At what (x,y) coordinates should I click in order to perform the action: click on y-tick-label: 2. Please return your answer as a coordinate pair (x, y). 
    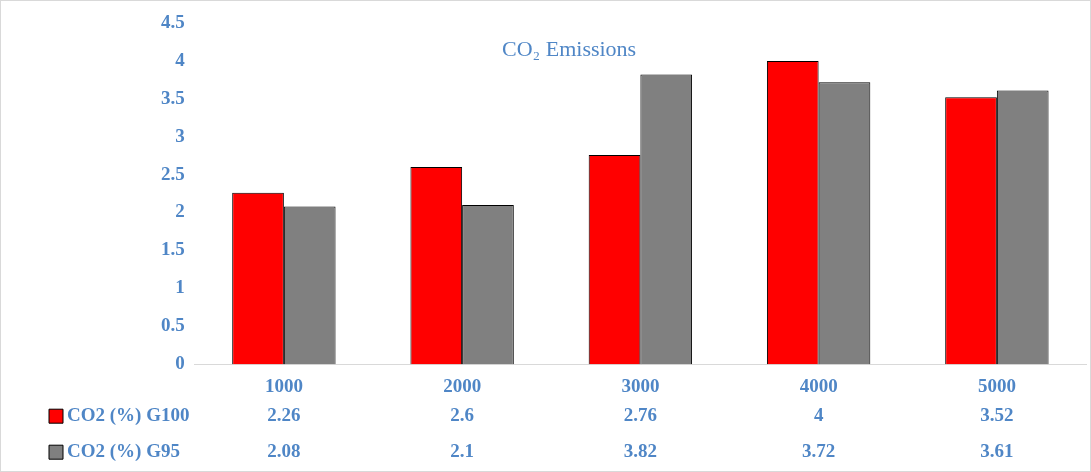
    Looking at the image, I should click on (180, 211).